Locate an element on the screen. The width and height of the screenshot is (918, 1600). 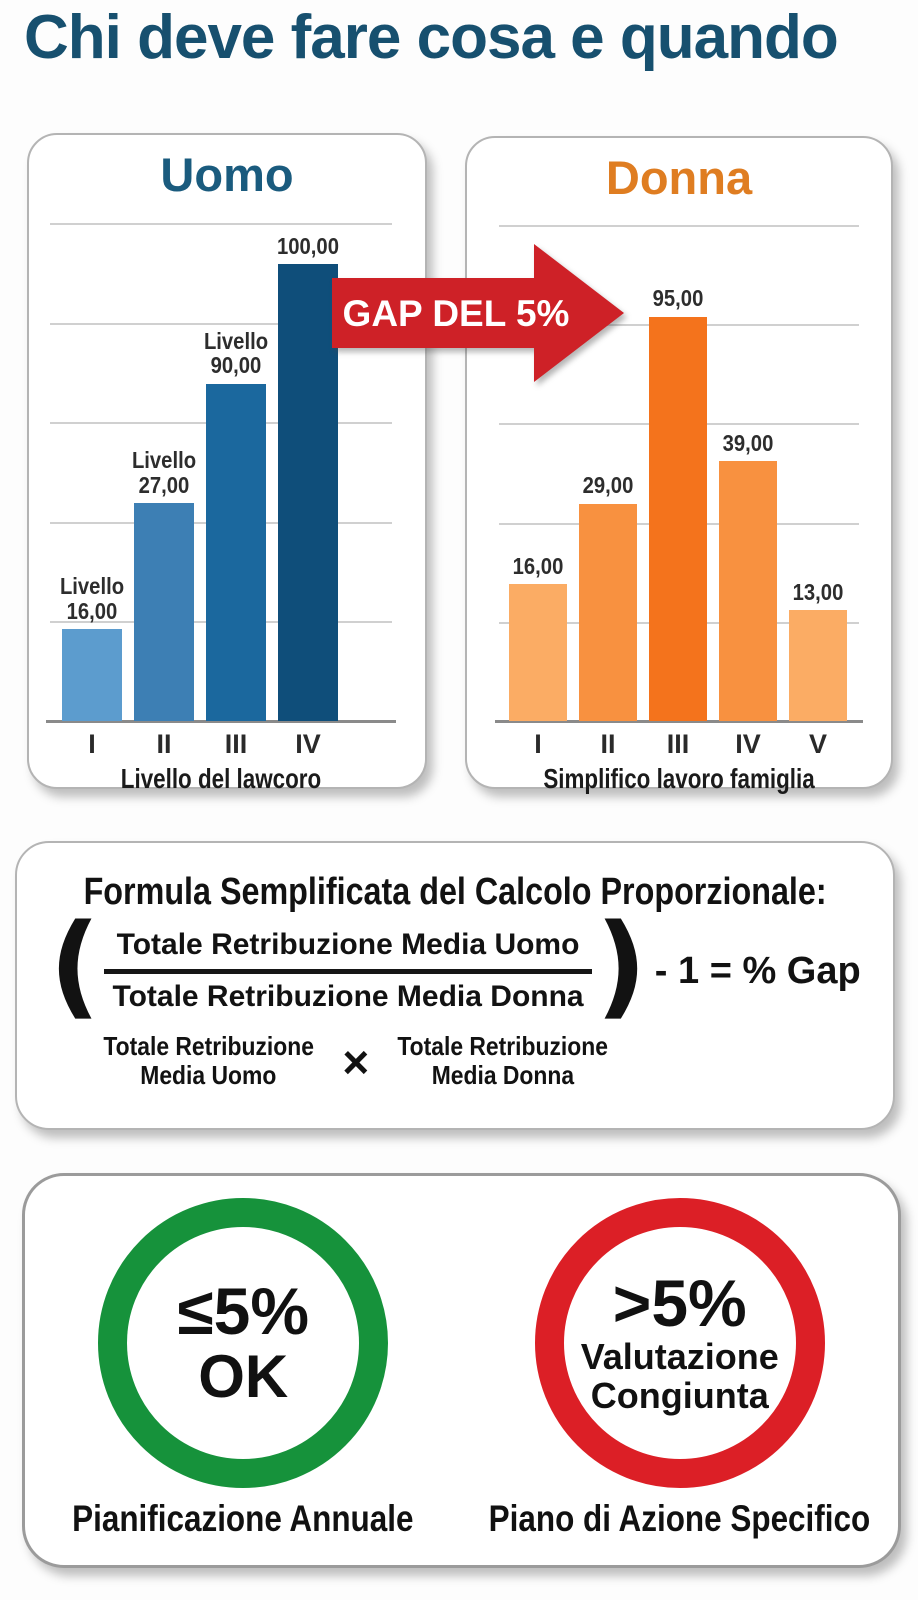
uomo-tick-II: II is located at coordinates (164, 744).